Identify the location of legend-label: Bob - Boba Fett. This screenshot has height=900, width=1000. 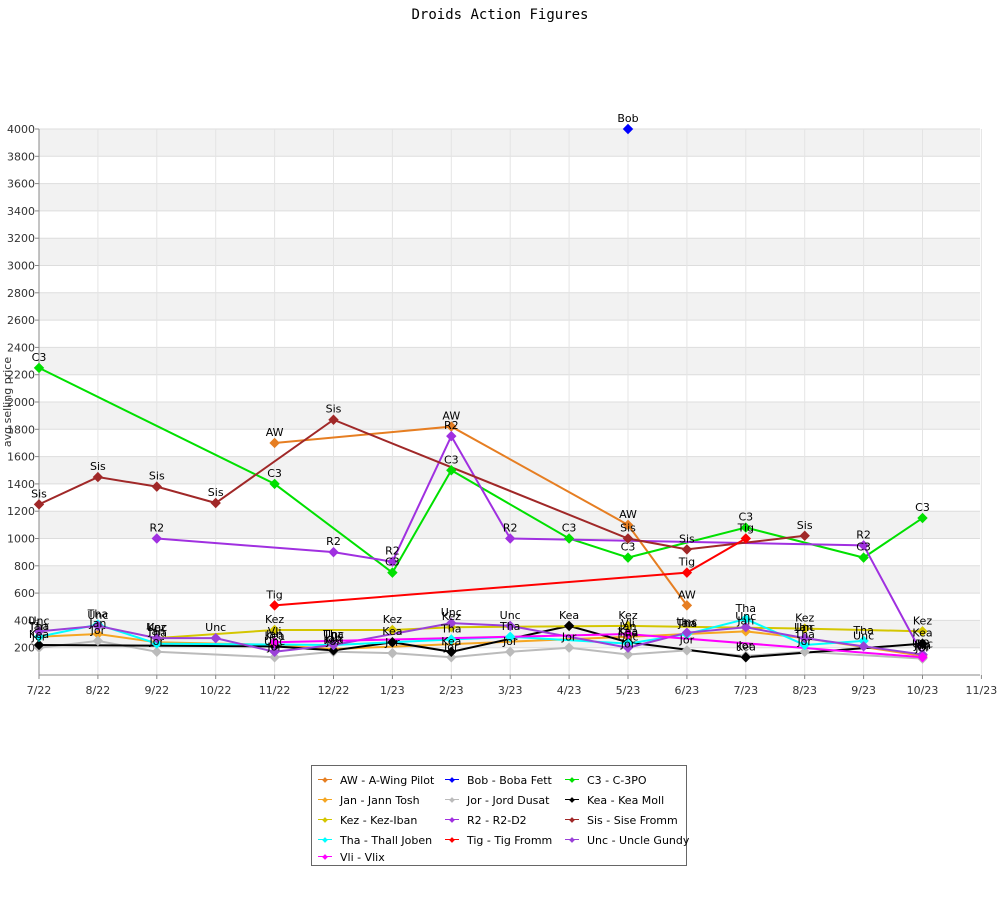
(509, 780).